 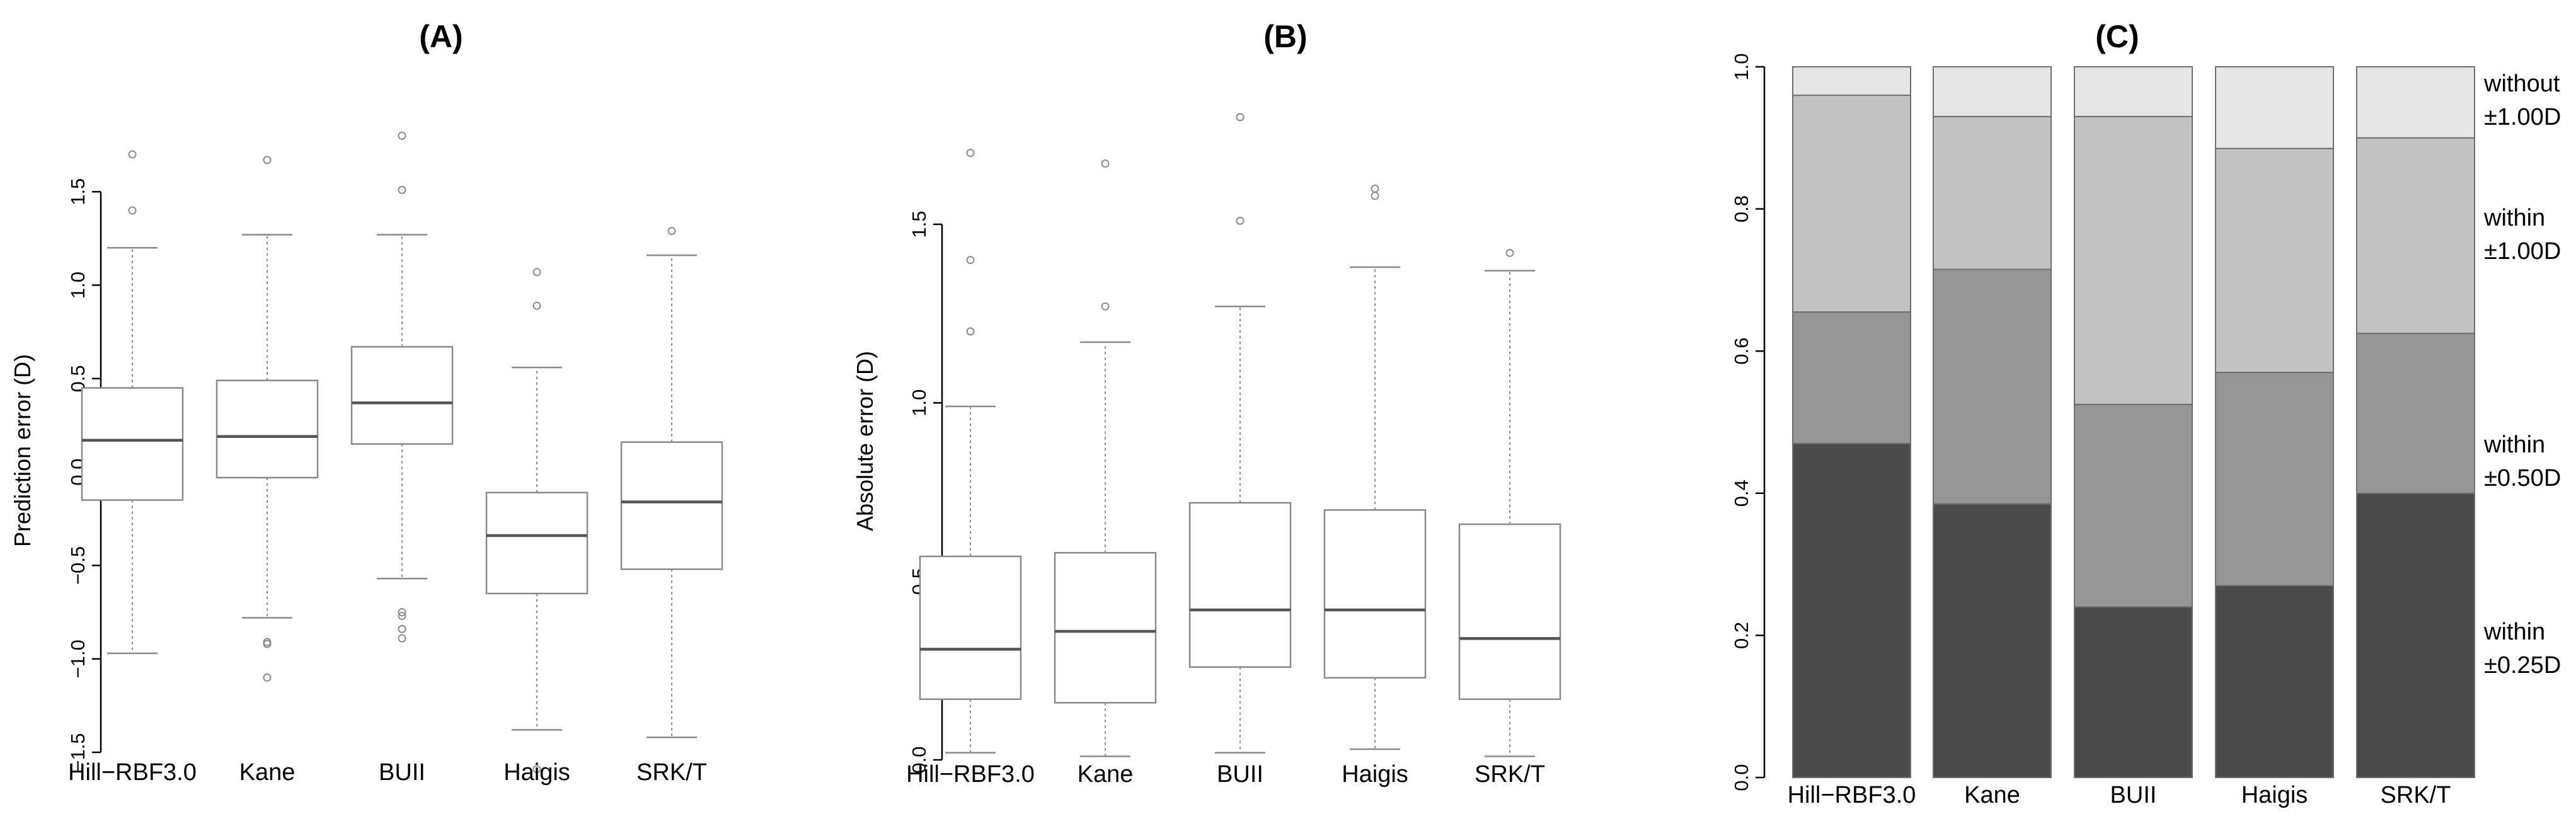 I want to click on segment-label-3: within ±1.00D, so click(x=2522, y=235).